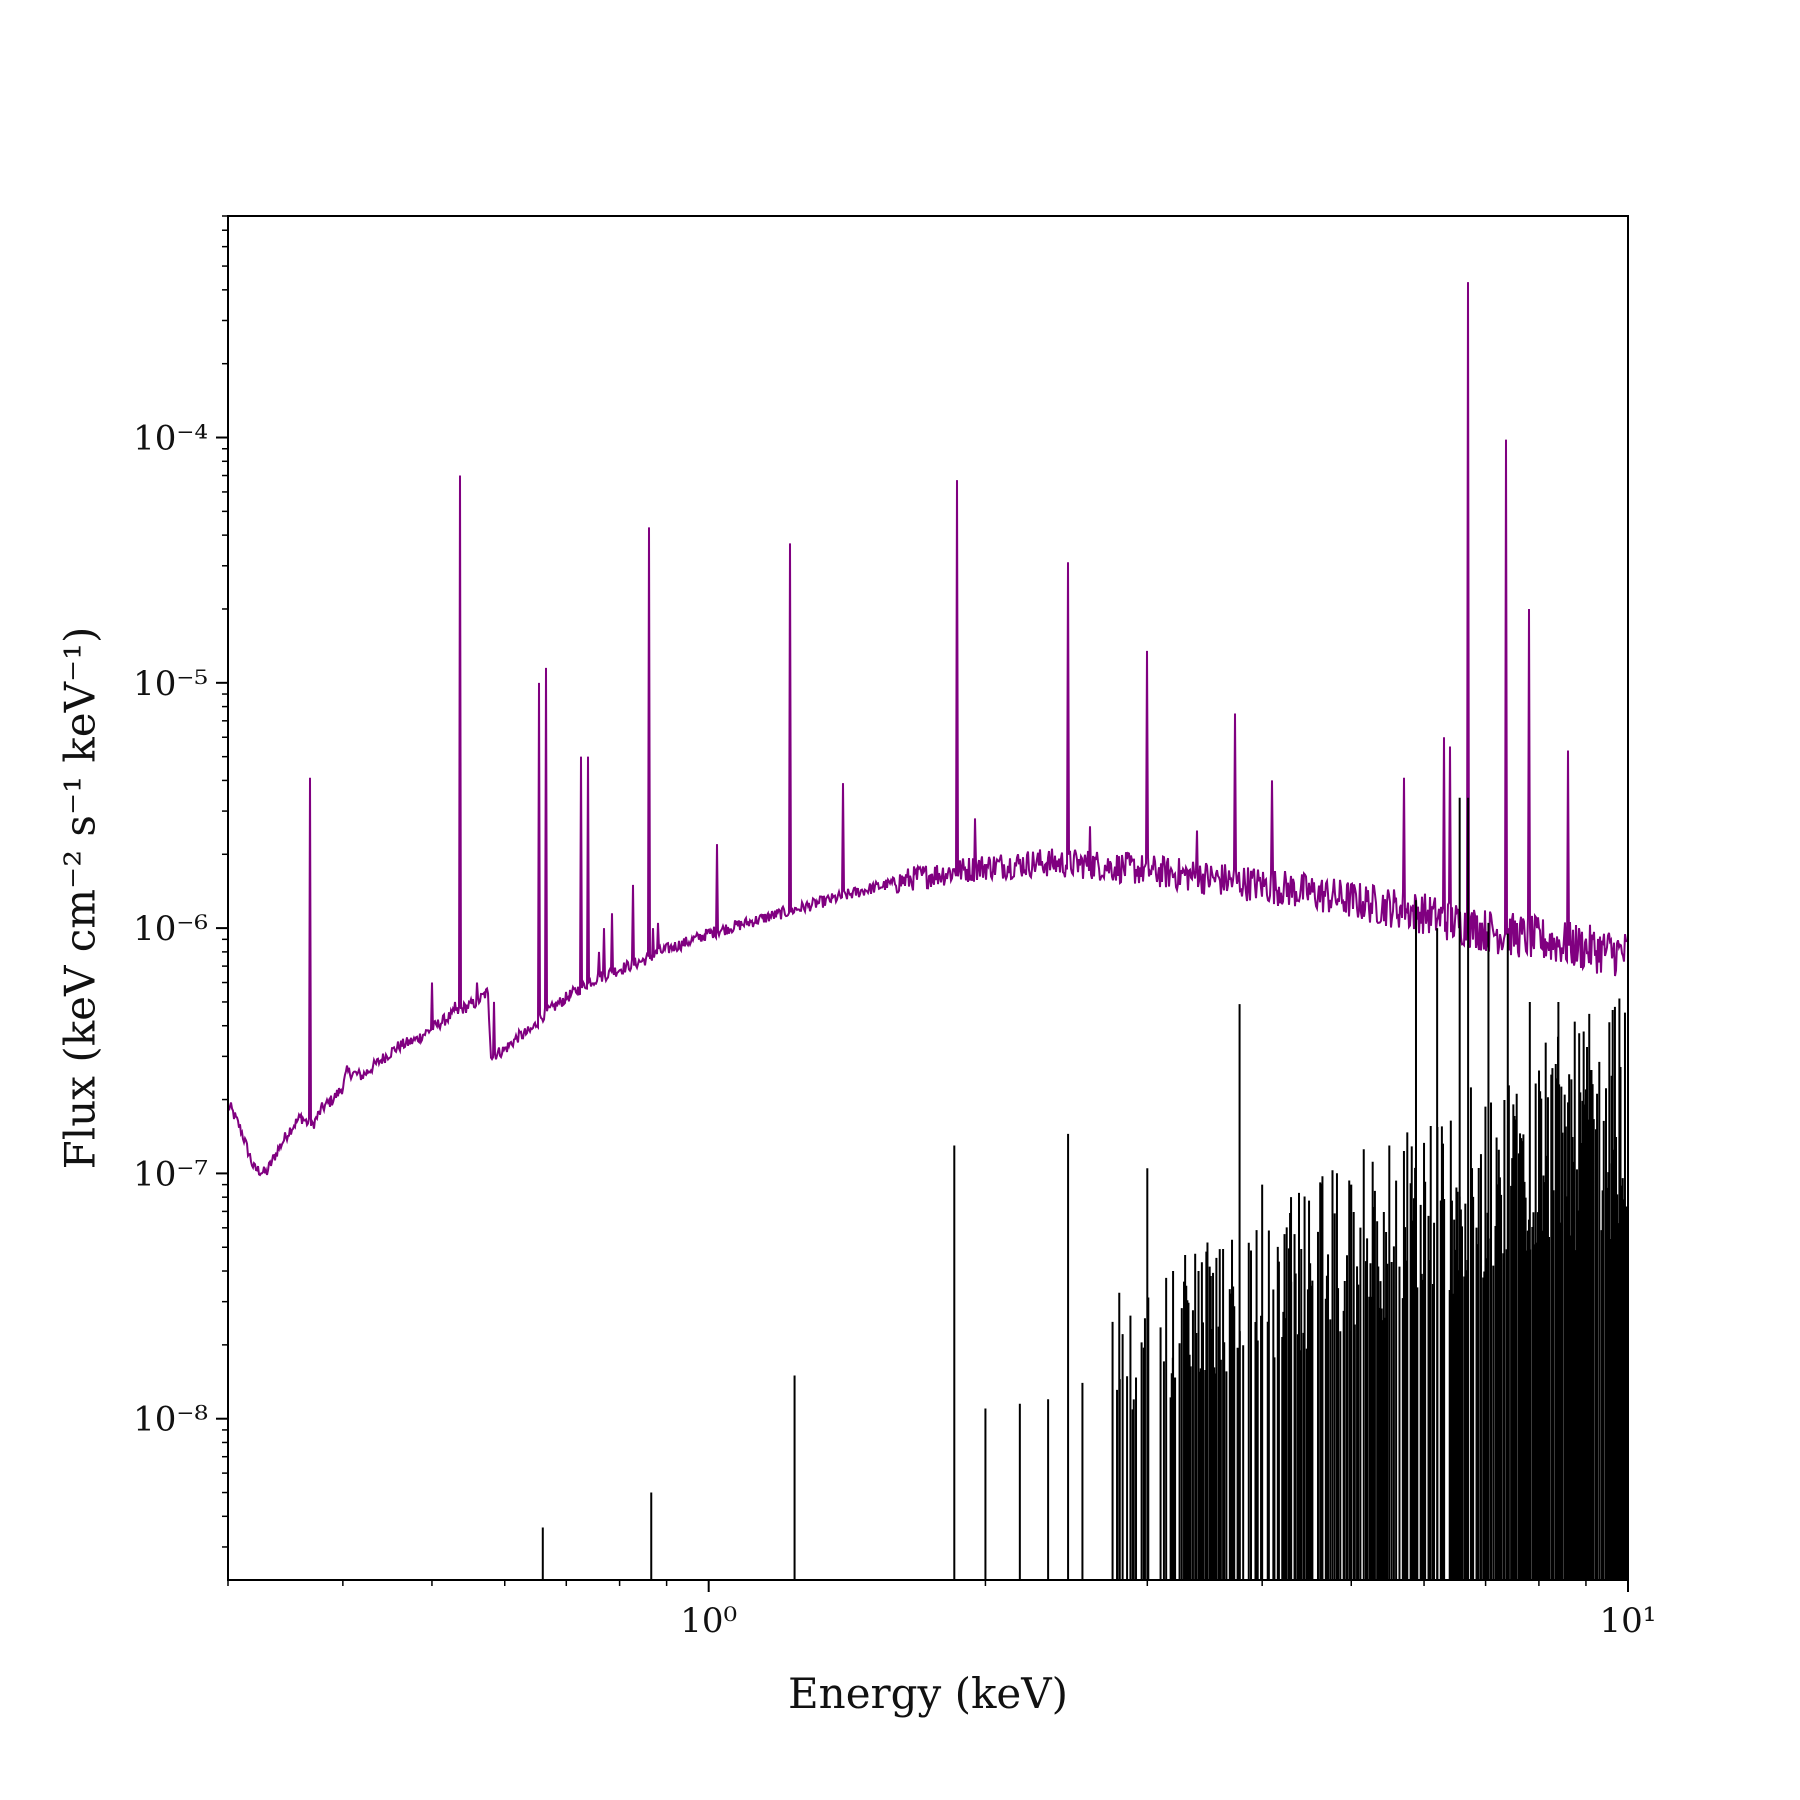  I want to click on y-tick-label: 10⁻⁴, so click(170, 439).